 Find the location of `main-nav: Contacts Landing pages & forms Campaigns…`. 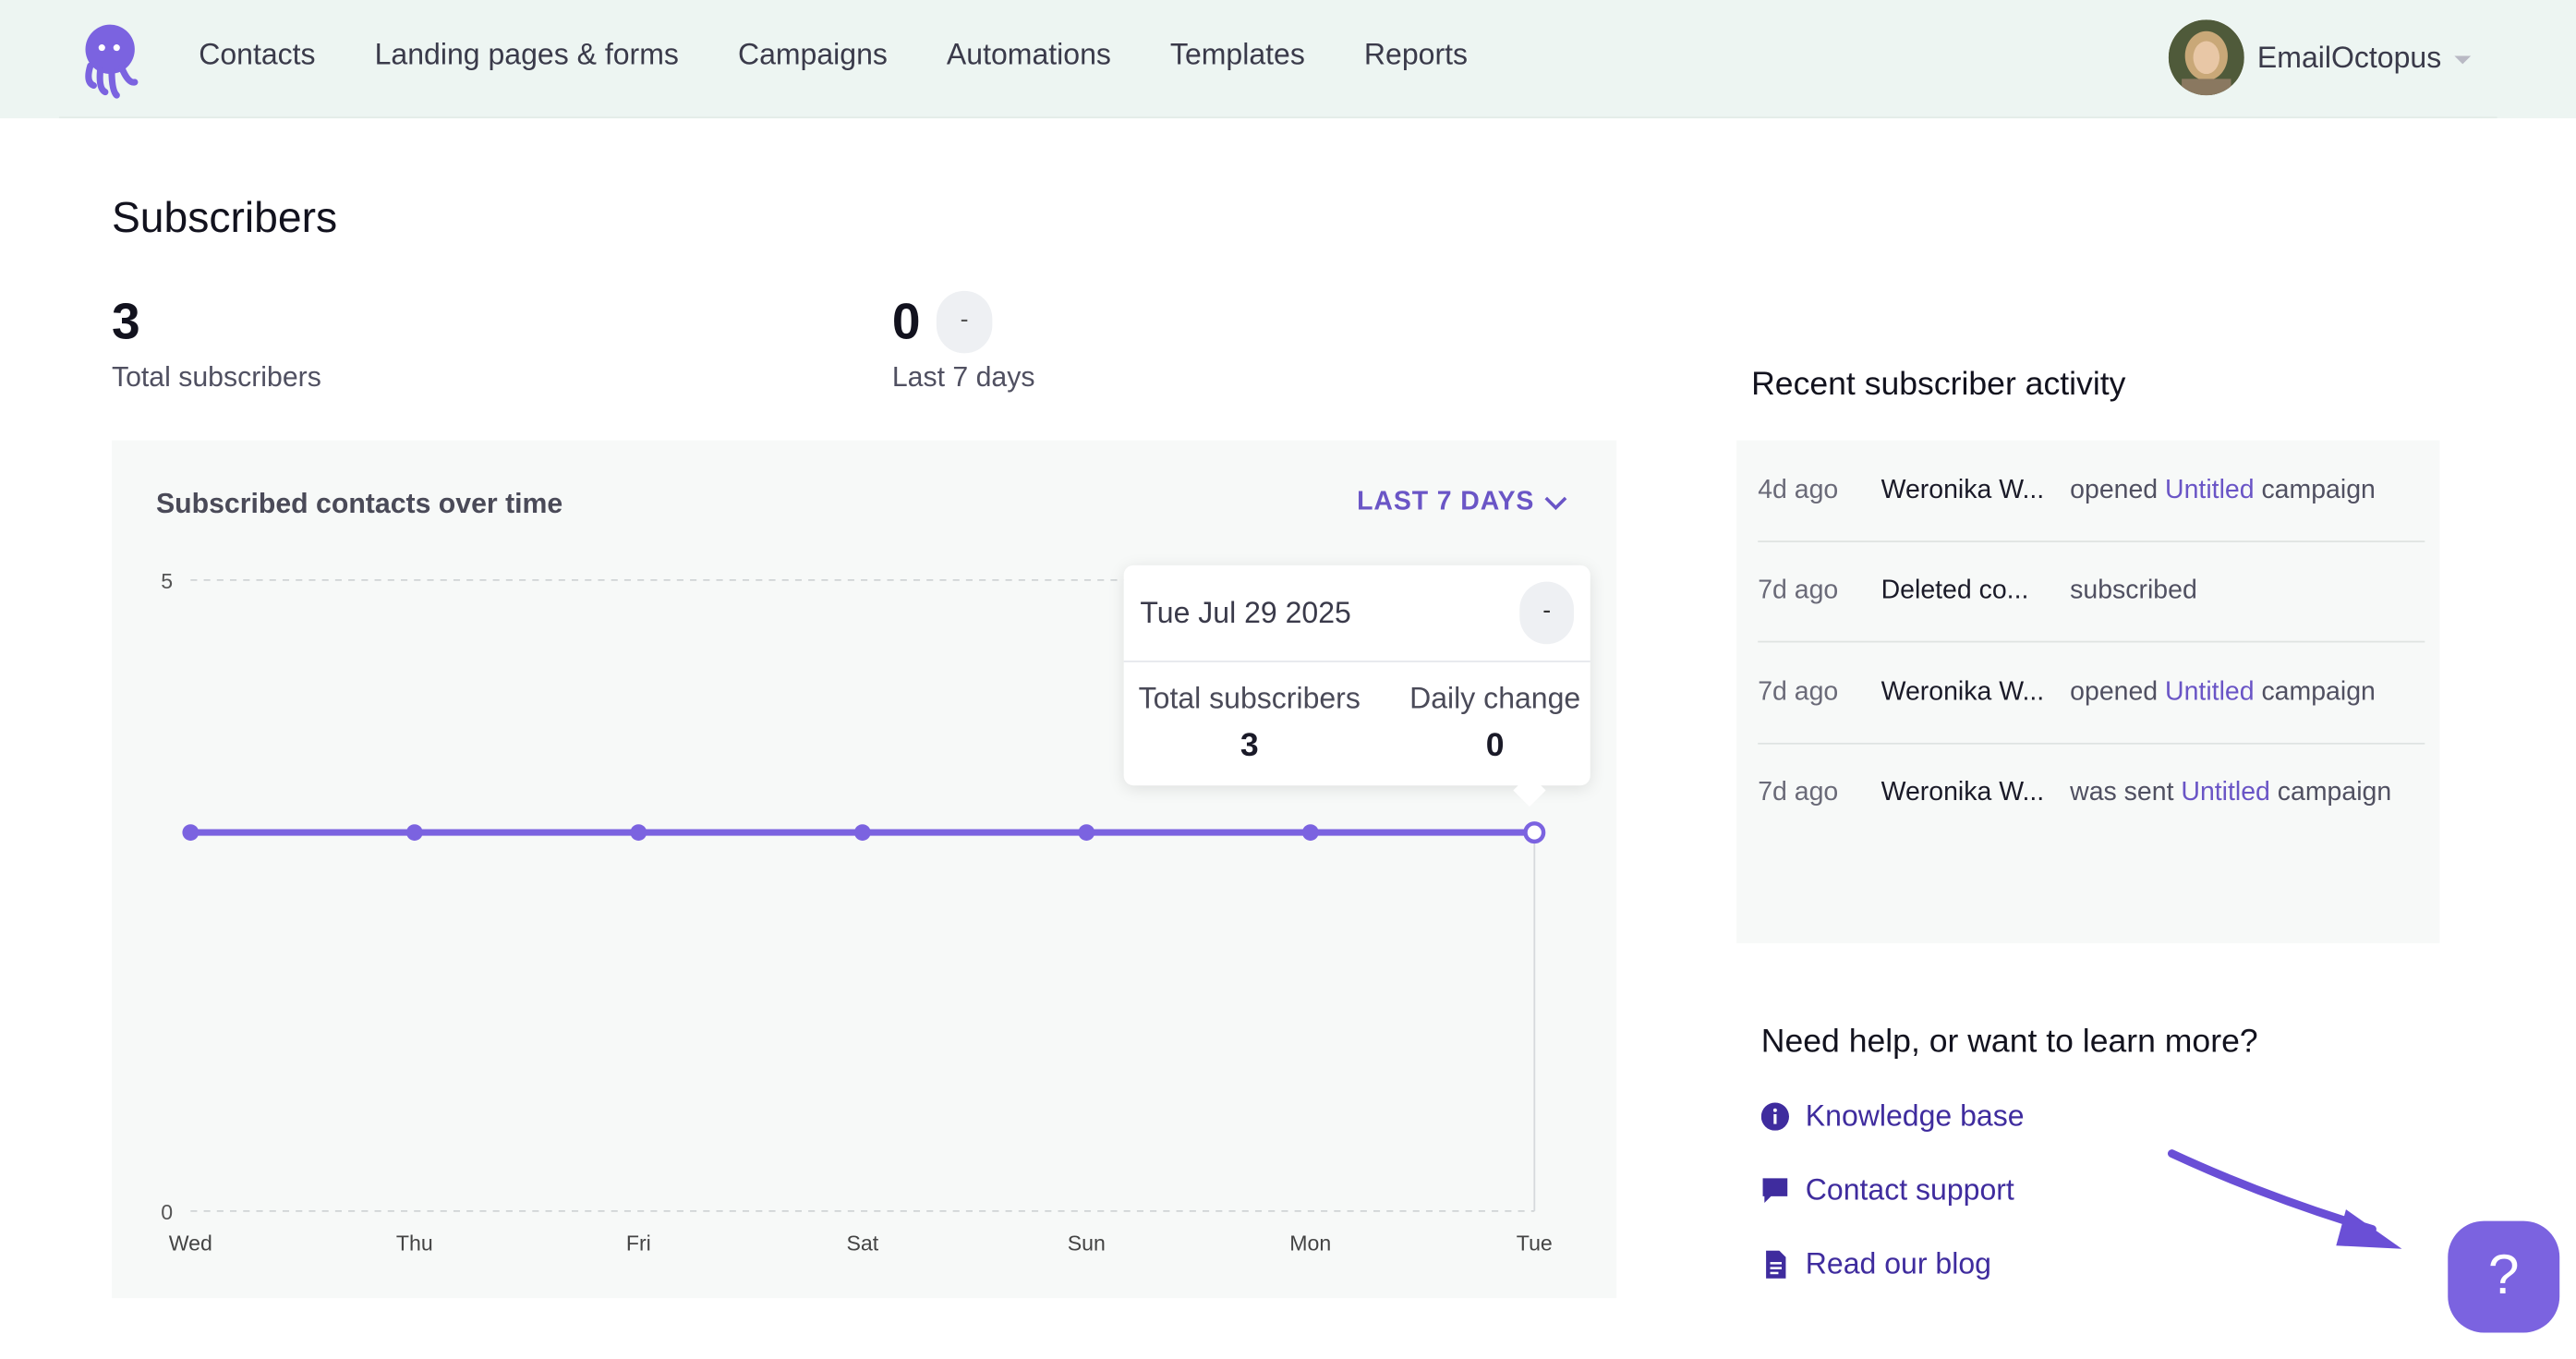

main-nav: Contacts Landing pages & forms Campaigns… is located at coordinates (863, 55).